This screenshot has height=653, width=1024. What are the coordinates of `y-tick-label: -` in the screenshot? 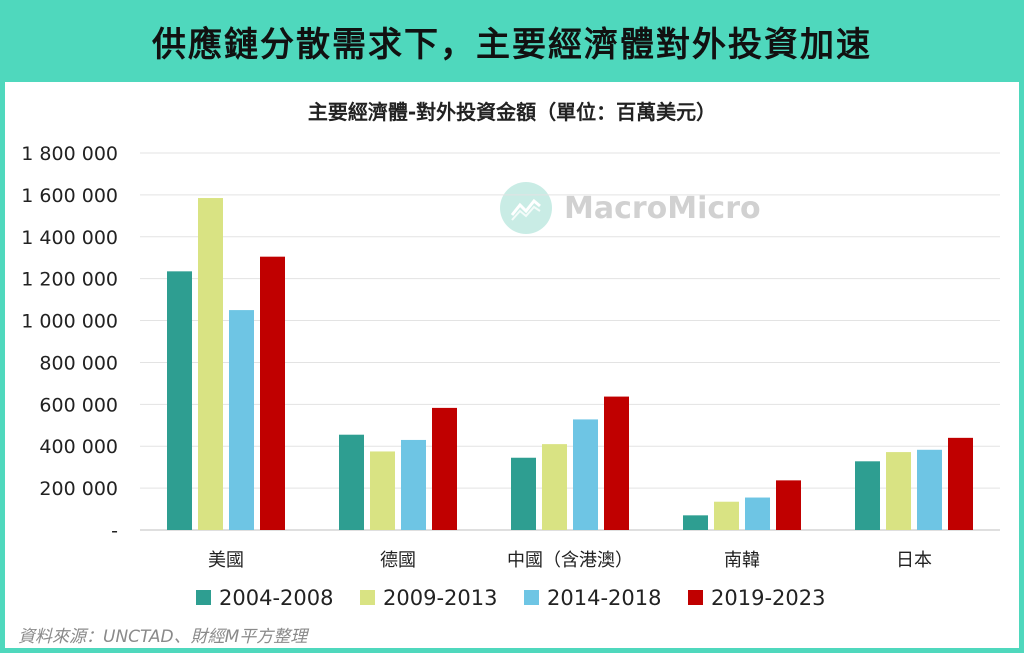 It's located at (114, 531).